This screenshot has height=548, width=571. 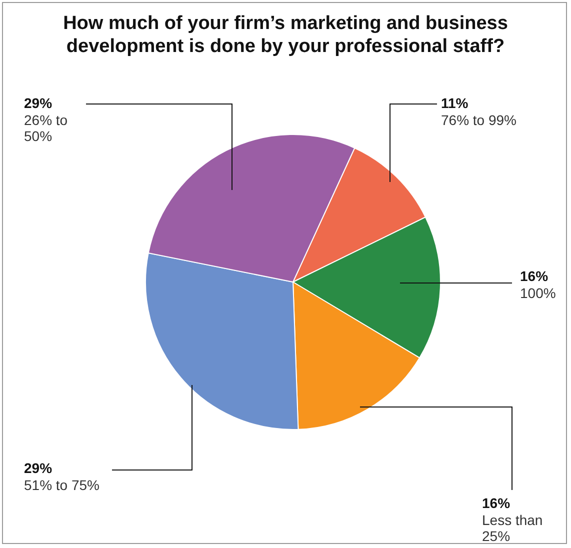 What do you see at coordinates (455, 102) in the screenshot?
I see `data-label: 11%` at bounding box center [455, 102].